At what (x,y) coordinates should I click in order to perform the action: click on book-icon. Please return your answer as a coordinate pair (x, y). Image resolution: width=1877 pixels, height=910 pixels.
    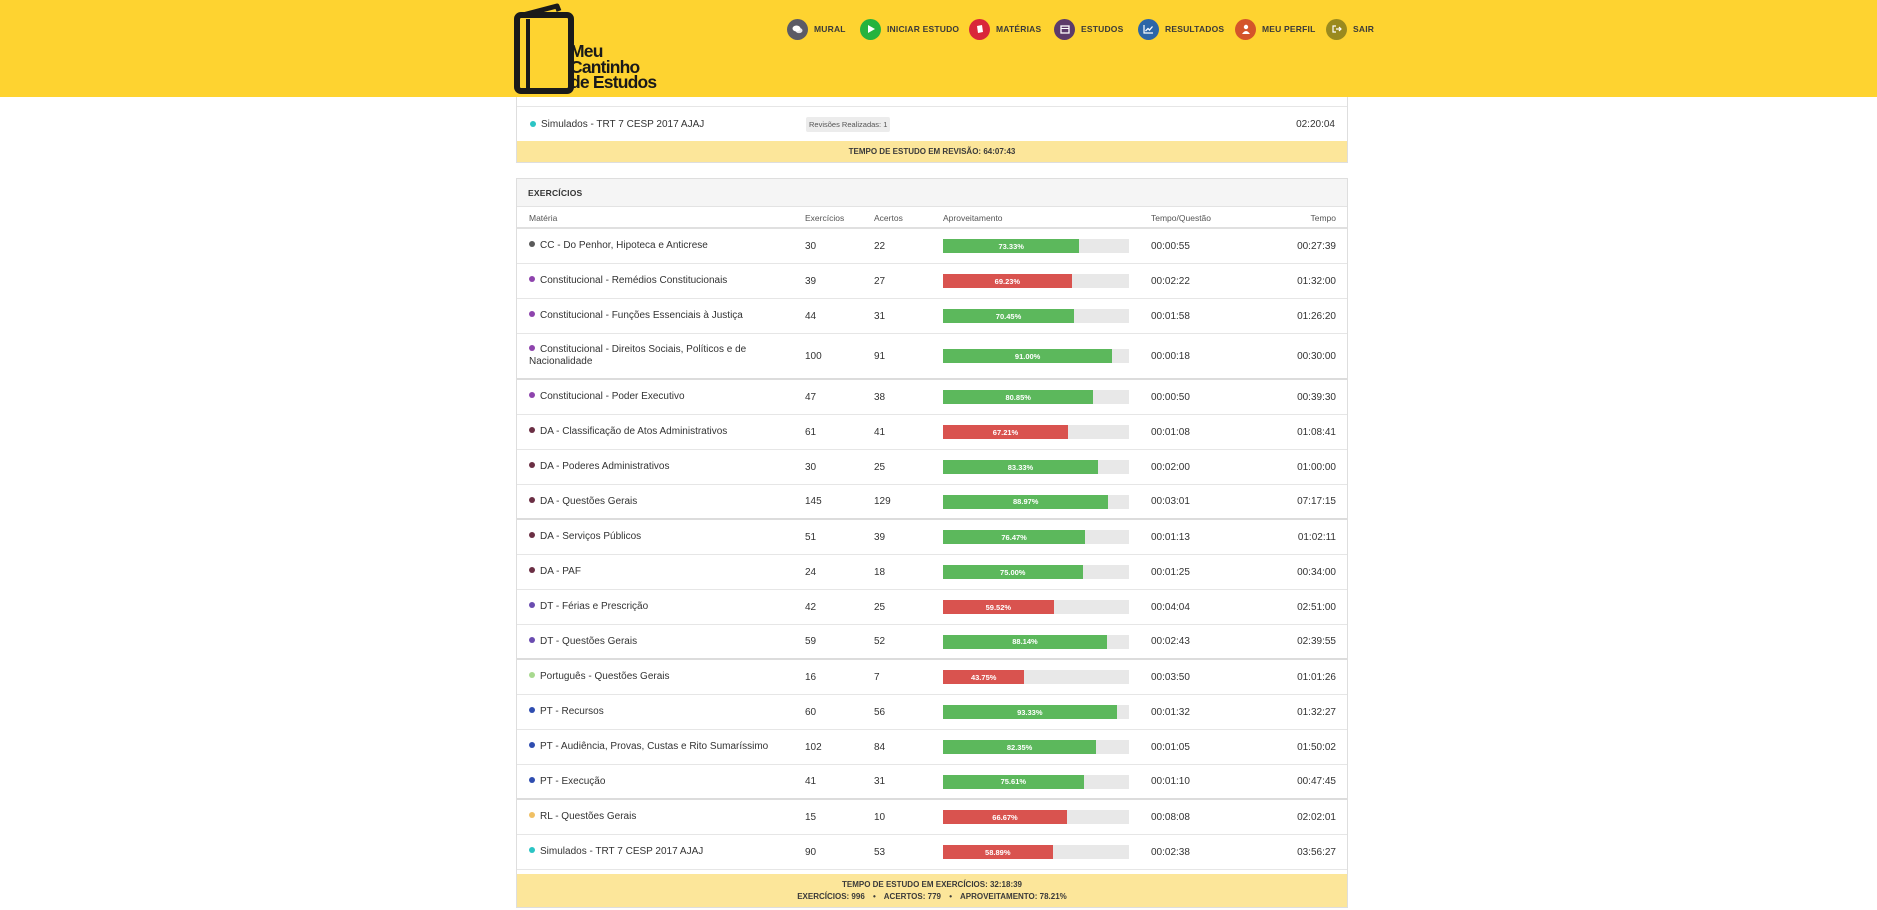
    Looking at the image, I should click on (979, 29).